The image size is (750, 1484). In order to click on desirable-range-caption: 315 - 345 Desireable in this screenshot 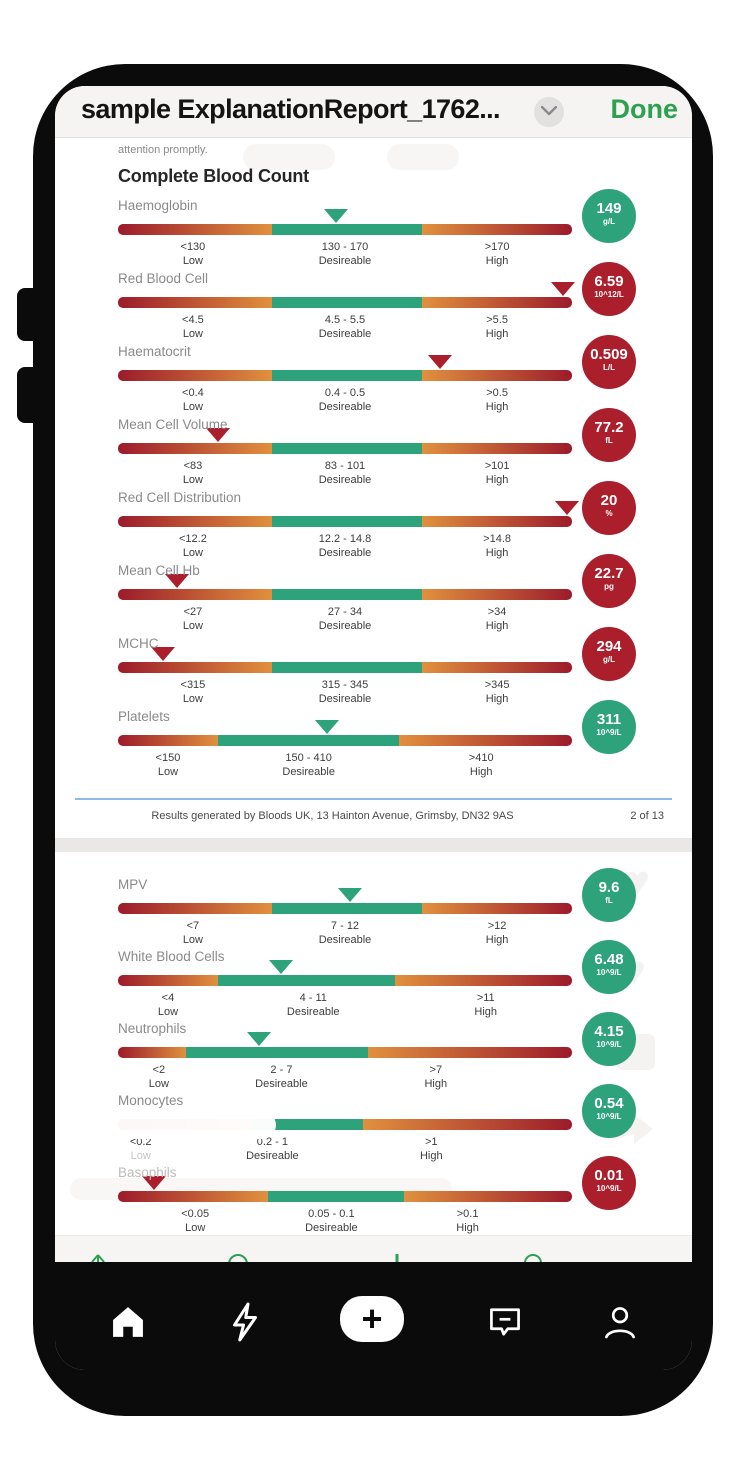, I will do `click(345, 692)`.